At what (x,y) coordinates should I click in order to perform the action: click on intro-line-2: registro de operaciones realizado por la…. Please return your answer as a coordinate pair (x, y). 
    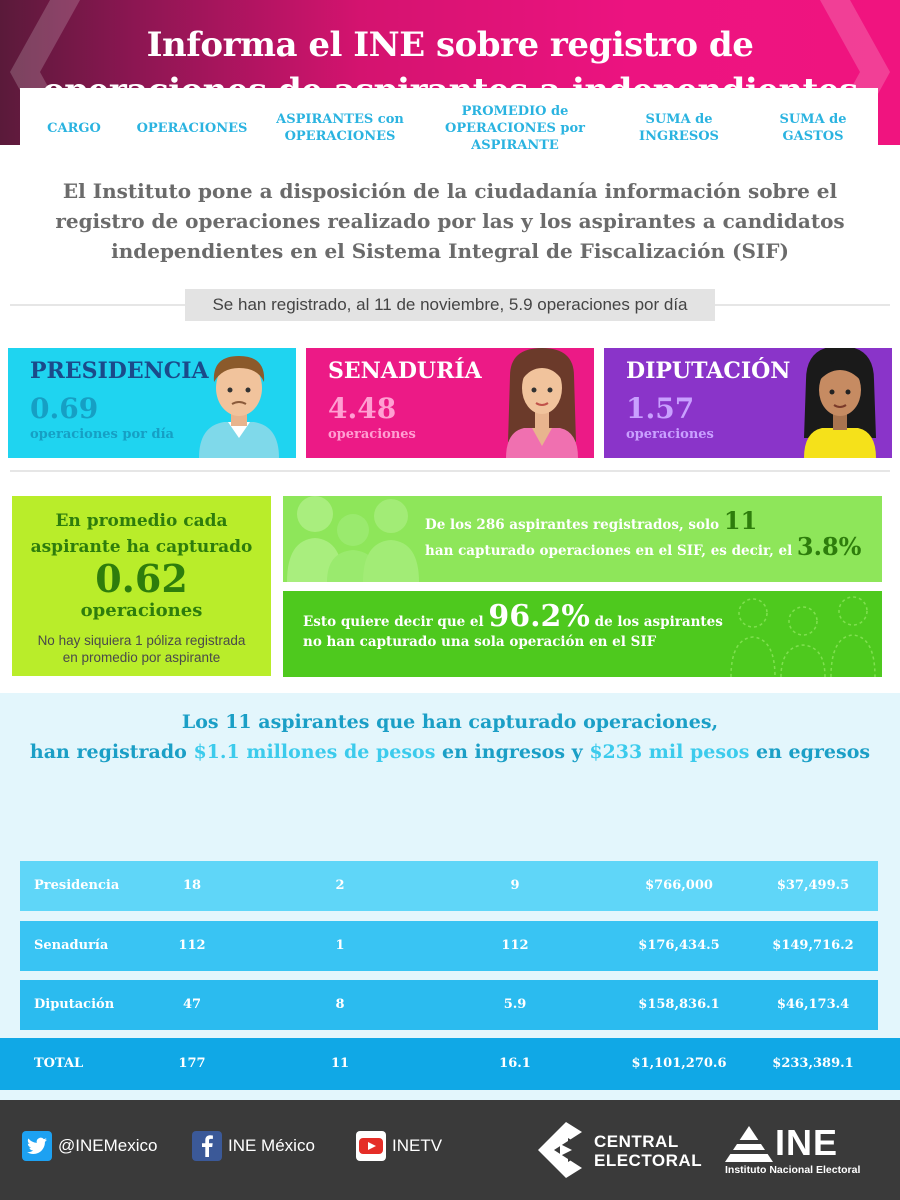
    Looking at the image, I should click on (450, 221).